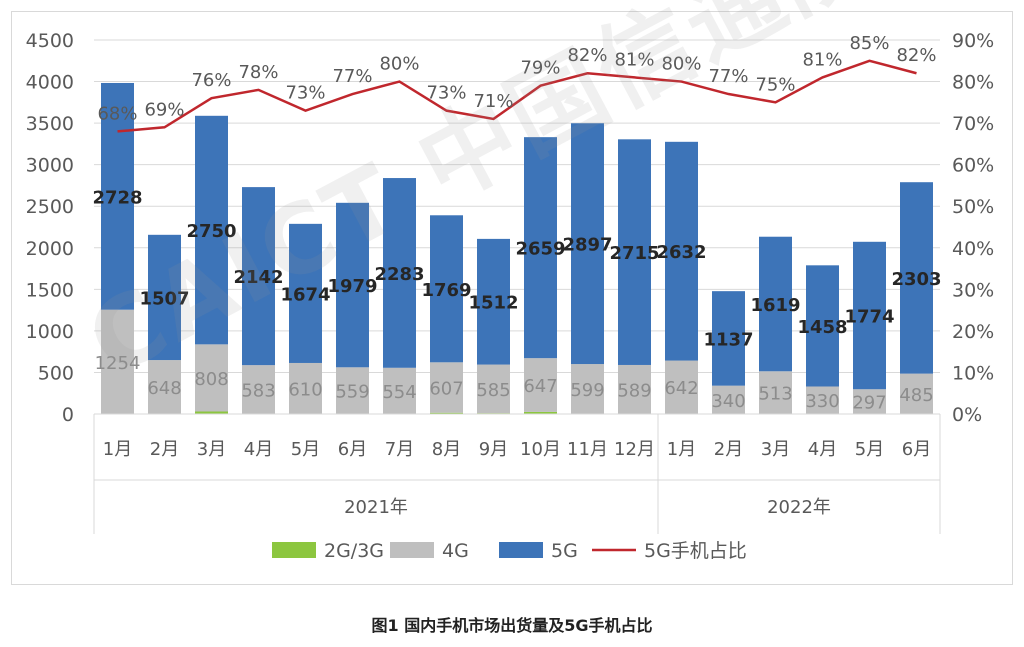 The height and width of the screenshot is (647, 1024). What do you see at coordinates (695, 551) in the screenshot?
I see `legend-label: 5G手机占比` at bounding box center [695, 551].